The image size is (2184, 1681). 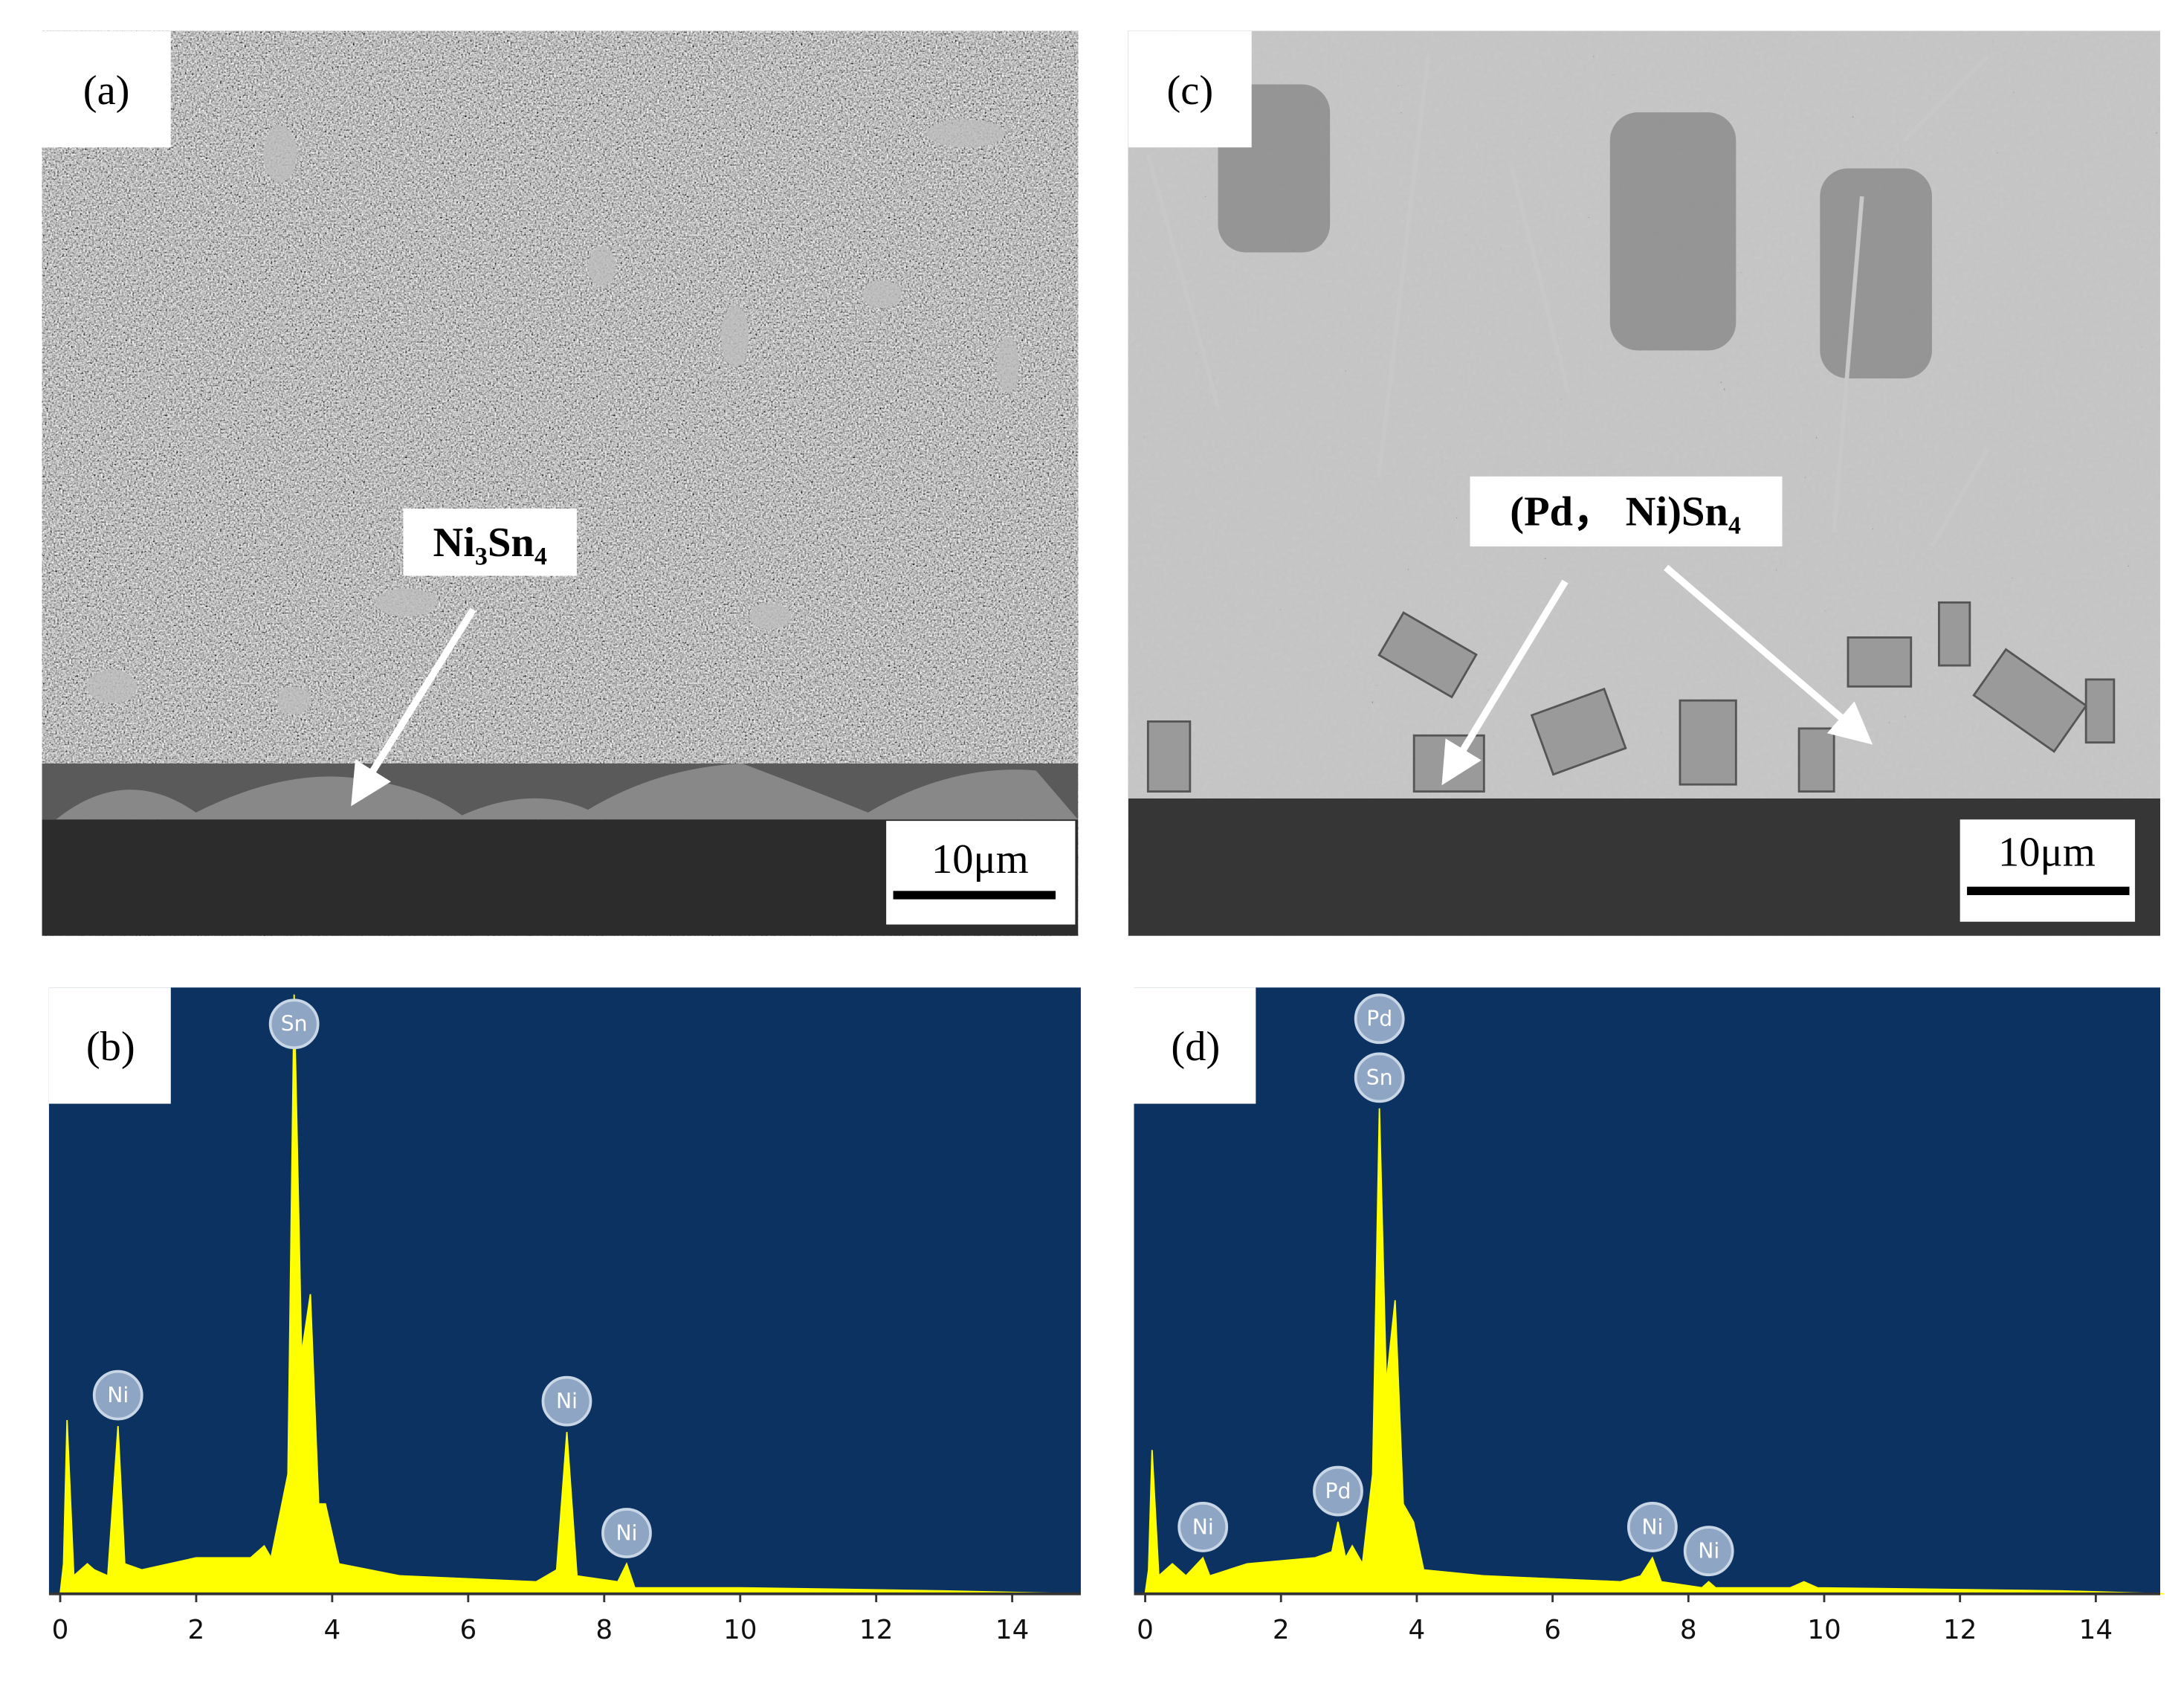 What do you see at coordinates (1190, 91) in the screenshot?
I see `panel-label: (c)` at bounding box center [1190, 91].